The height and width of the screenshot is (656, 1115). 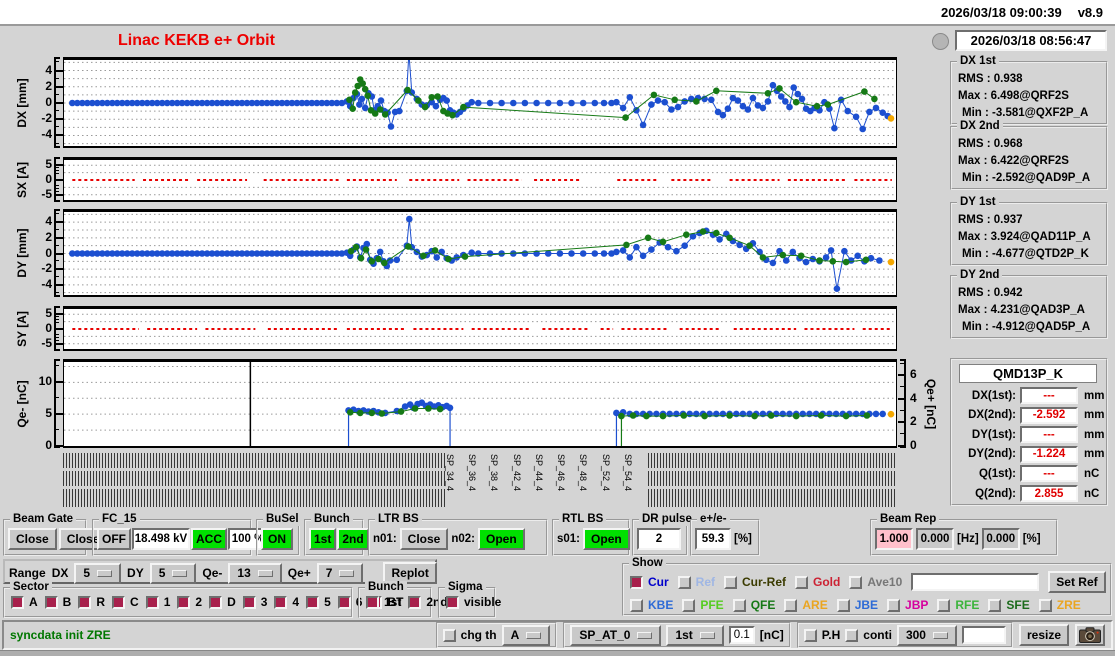 I want to click on sector-4-checkbox, so click(x=281, y=602).